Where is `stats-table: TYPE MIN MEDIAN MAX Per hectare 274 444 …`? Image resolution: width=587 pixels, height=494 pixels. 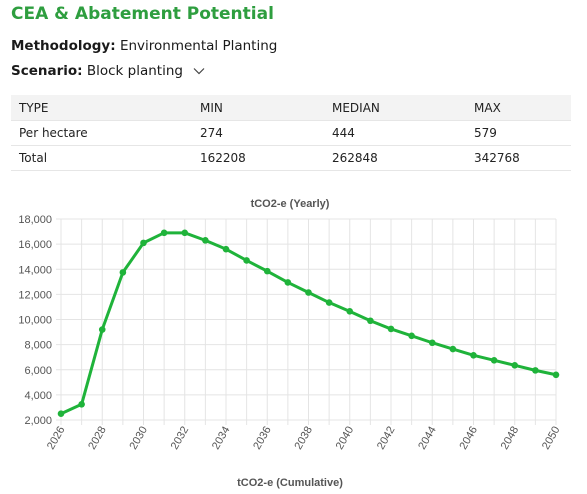
stats-table: TYPE MIN MEDIAN MAX Per hectare 274 444 … is located at coordinates (291, 133).